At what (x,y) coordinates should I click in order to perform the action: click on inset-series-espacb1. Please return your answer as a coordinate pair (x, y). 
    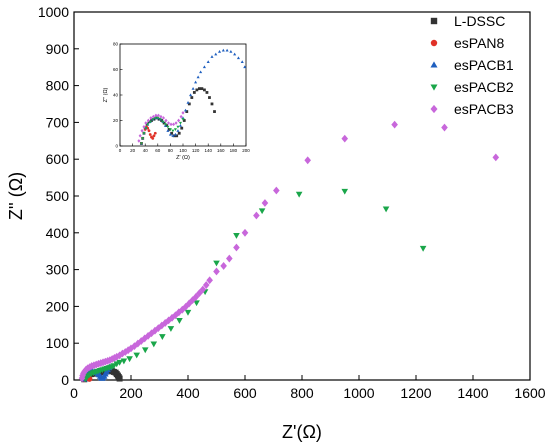
    Looking at the image, I should click on (193, 96).